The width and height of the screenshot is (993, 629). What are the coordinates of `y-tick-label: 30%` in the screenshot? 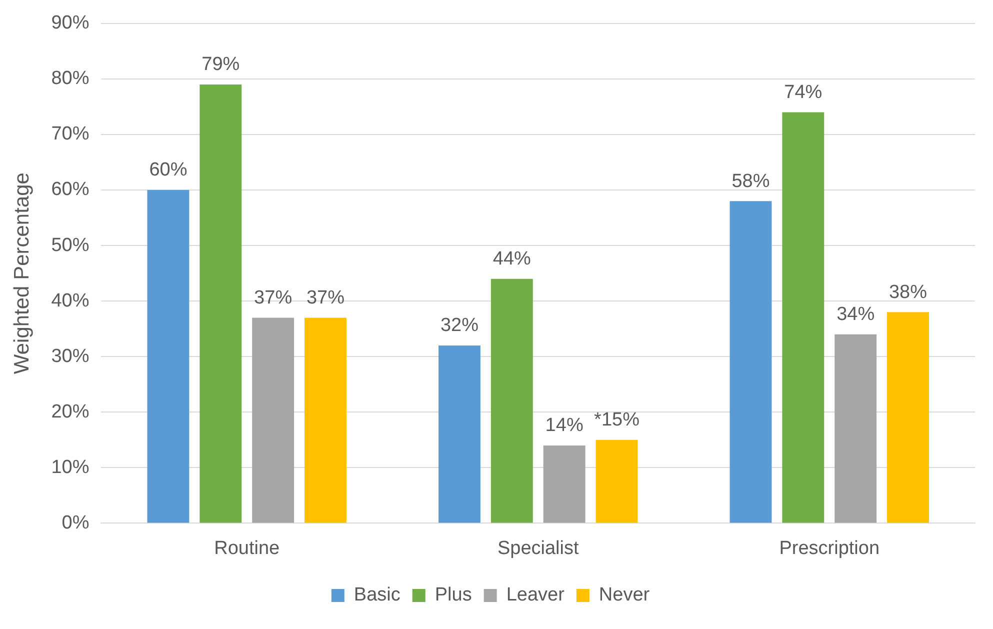 It's located at (70, 356).